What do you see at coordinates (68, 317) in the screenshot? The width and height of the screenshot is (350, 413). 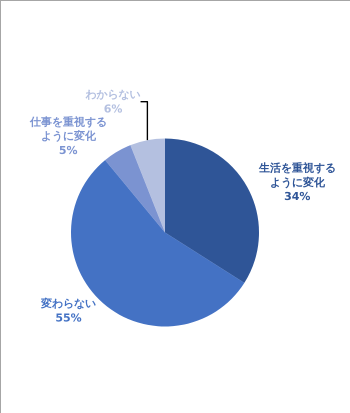 I see `data-label: 55%` at bounding box center [68, 317].